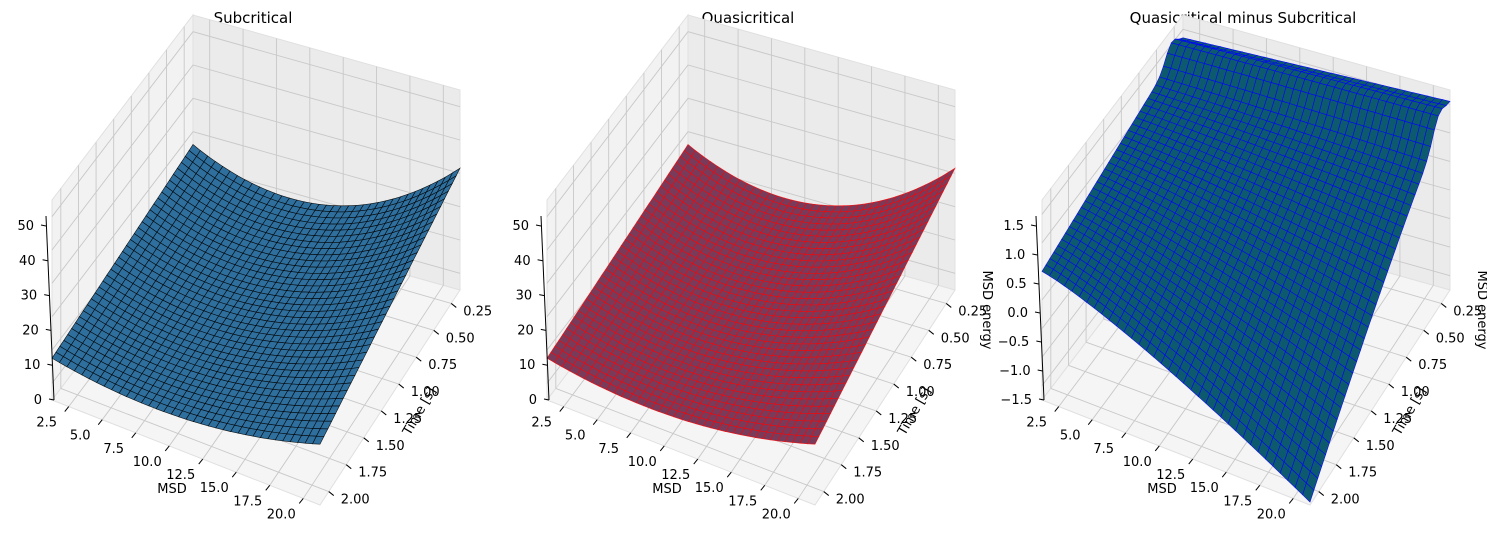 The width and height of the screenshot is (1487, 534). Describe the element at coordinates (1017, 313) in the screenshot. I see `z-tick-label: 0.0` at that location.